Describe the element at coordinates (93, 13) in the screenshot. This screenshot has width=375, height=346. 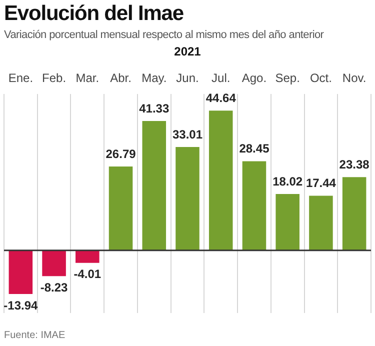
I see `chart-title: Evolución del Imae` at that location.